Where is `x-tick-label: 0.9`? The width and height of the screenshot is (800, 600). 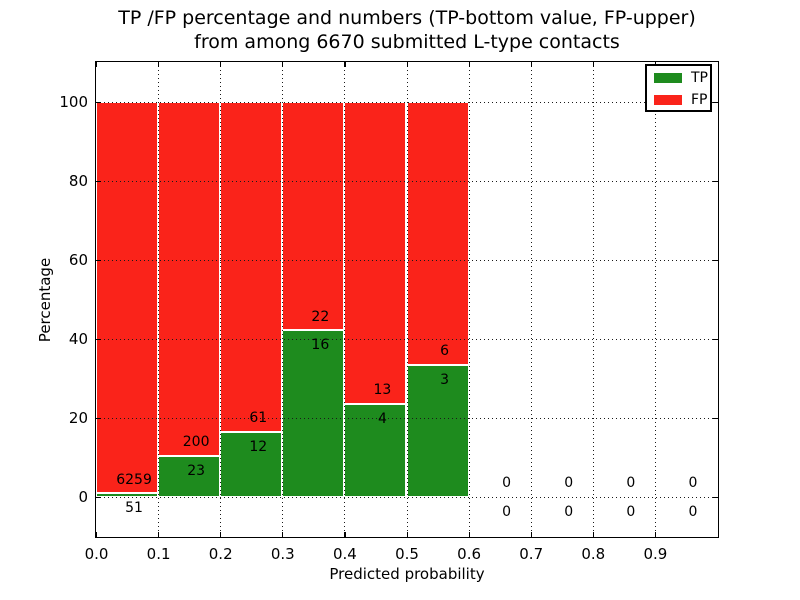 x-tick-label: 0.9 is located at coordinates (655, 554).